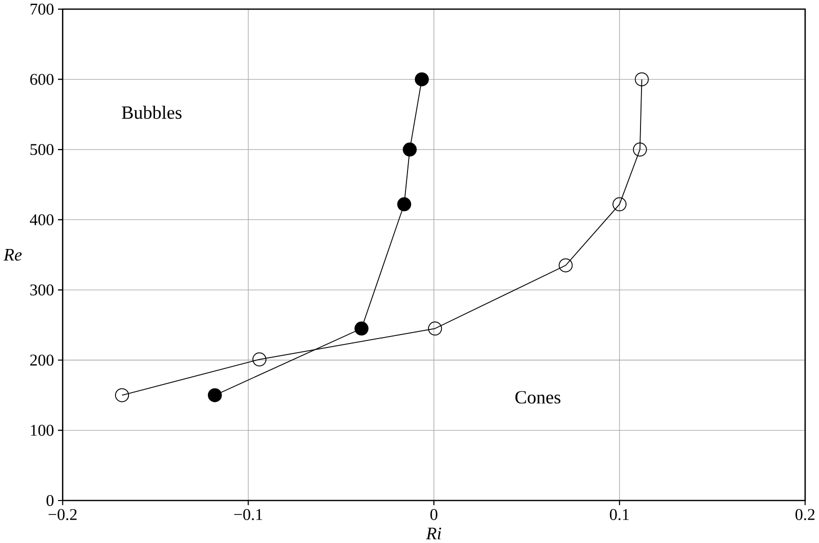 This screenshot has width=819, height=543. I want to click on x-axis-title: Ri, so click(434, 534).